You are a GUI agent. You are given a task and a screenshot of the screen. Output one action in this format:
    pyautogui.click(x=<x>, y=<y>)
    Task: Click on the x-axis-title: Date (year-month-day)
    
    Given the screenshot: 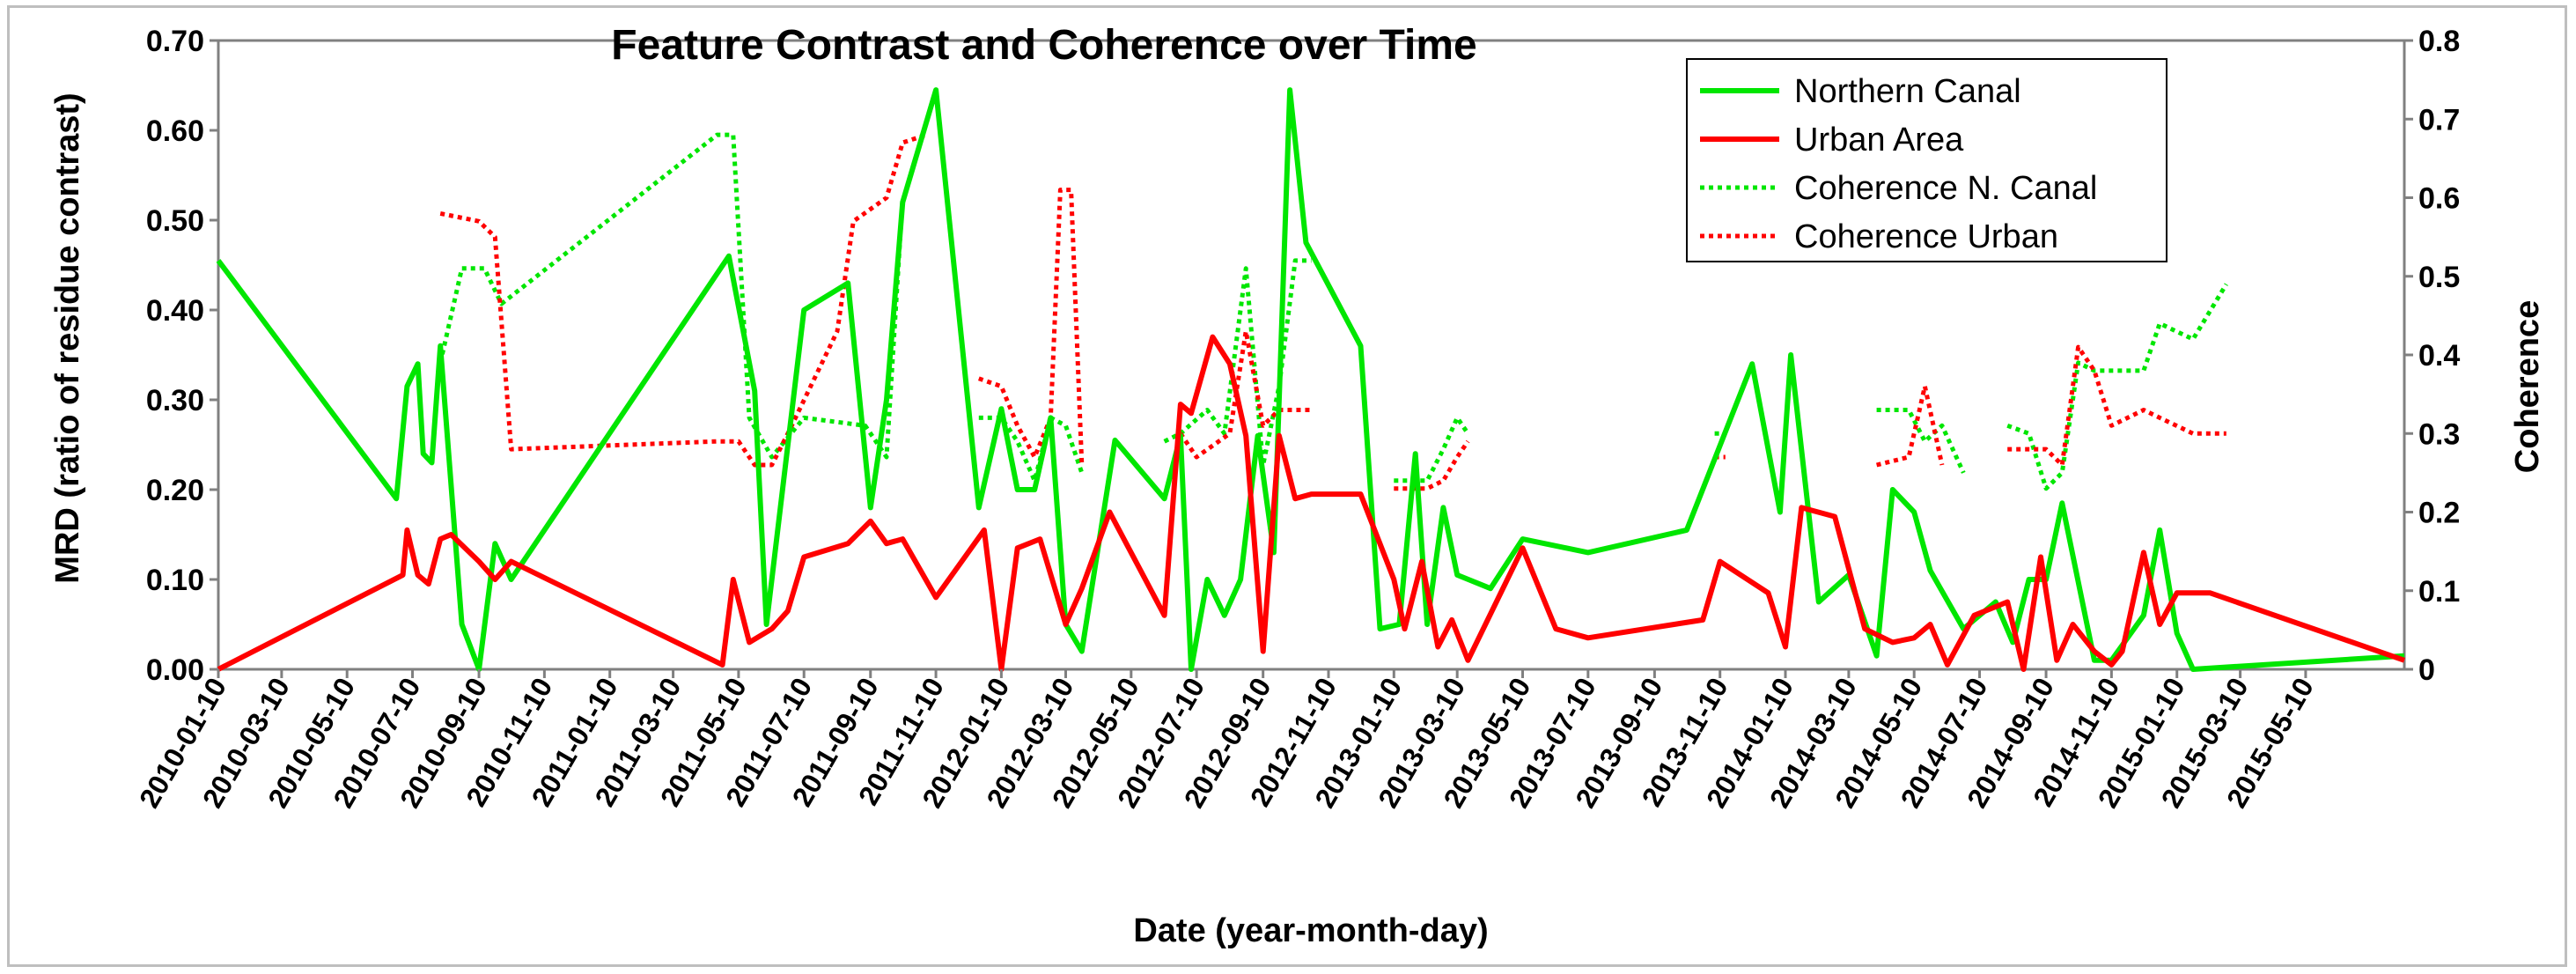 What is the action you would take?
    pyautogui.click(x=1310, y=930)
    